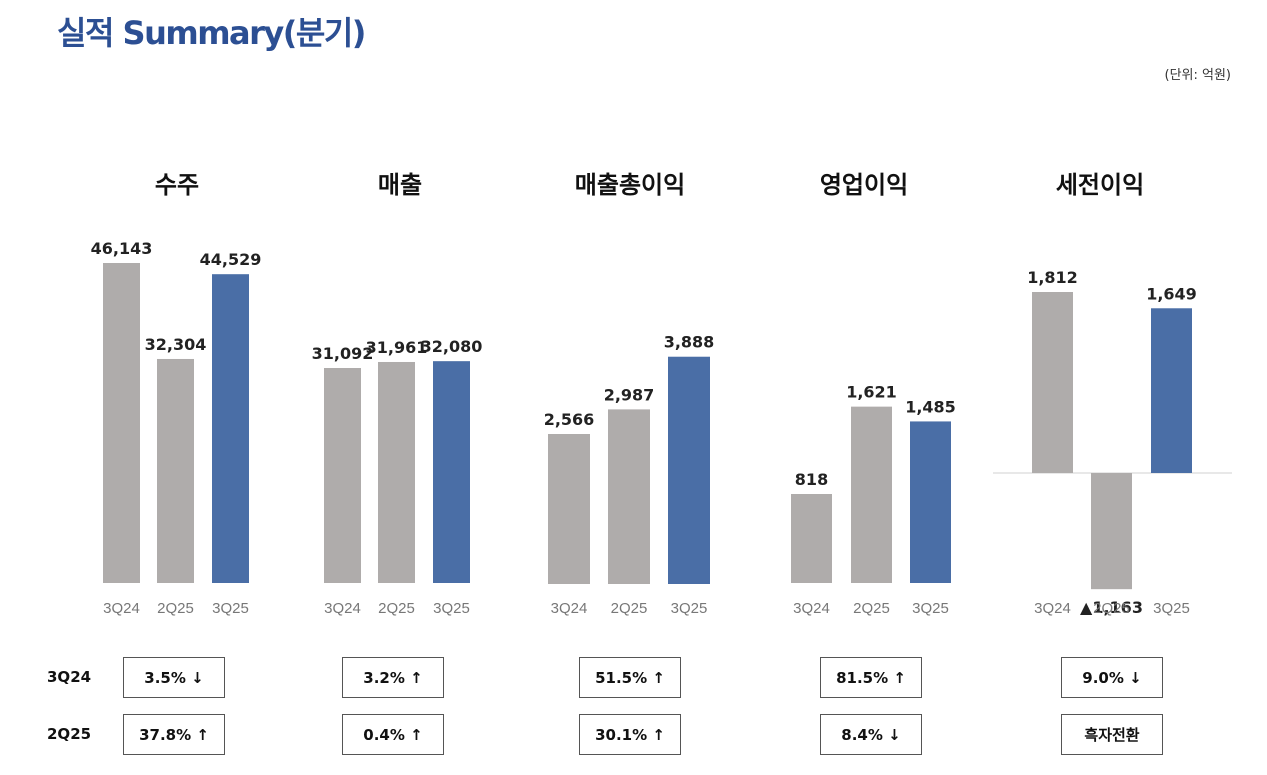  Describe the element at coordinates (630, 734) in the screenshot. I see `comparison-cell: 30.1% ↑` at that location.